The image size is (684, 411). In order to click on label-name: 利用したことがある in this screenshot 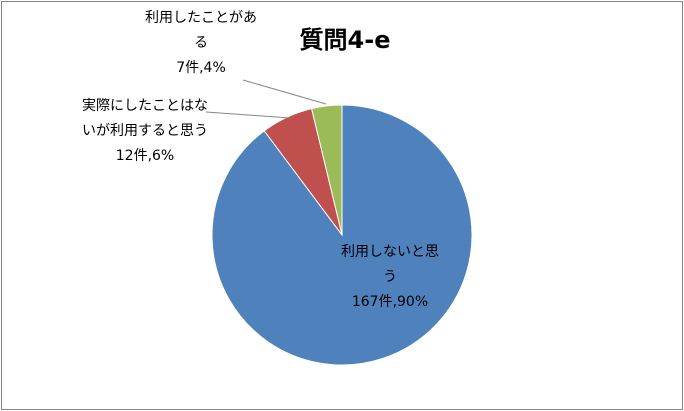, I will do `click(201, 30)`.